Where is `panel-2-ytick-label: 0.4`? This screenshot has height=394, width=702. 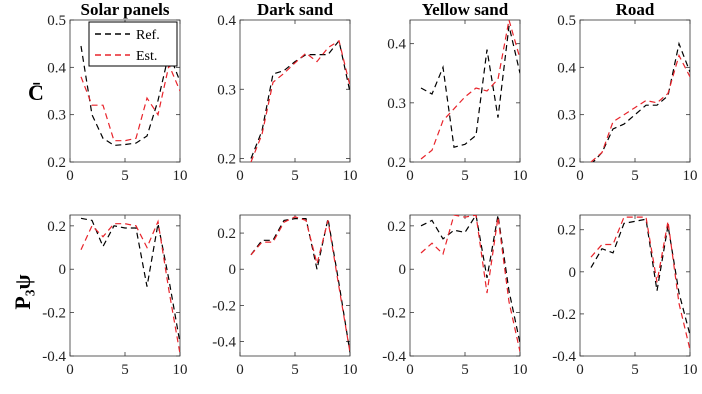
panel-2-ytick-label: 0.4 is located at coordinates (226, 21).